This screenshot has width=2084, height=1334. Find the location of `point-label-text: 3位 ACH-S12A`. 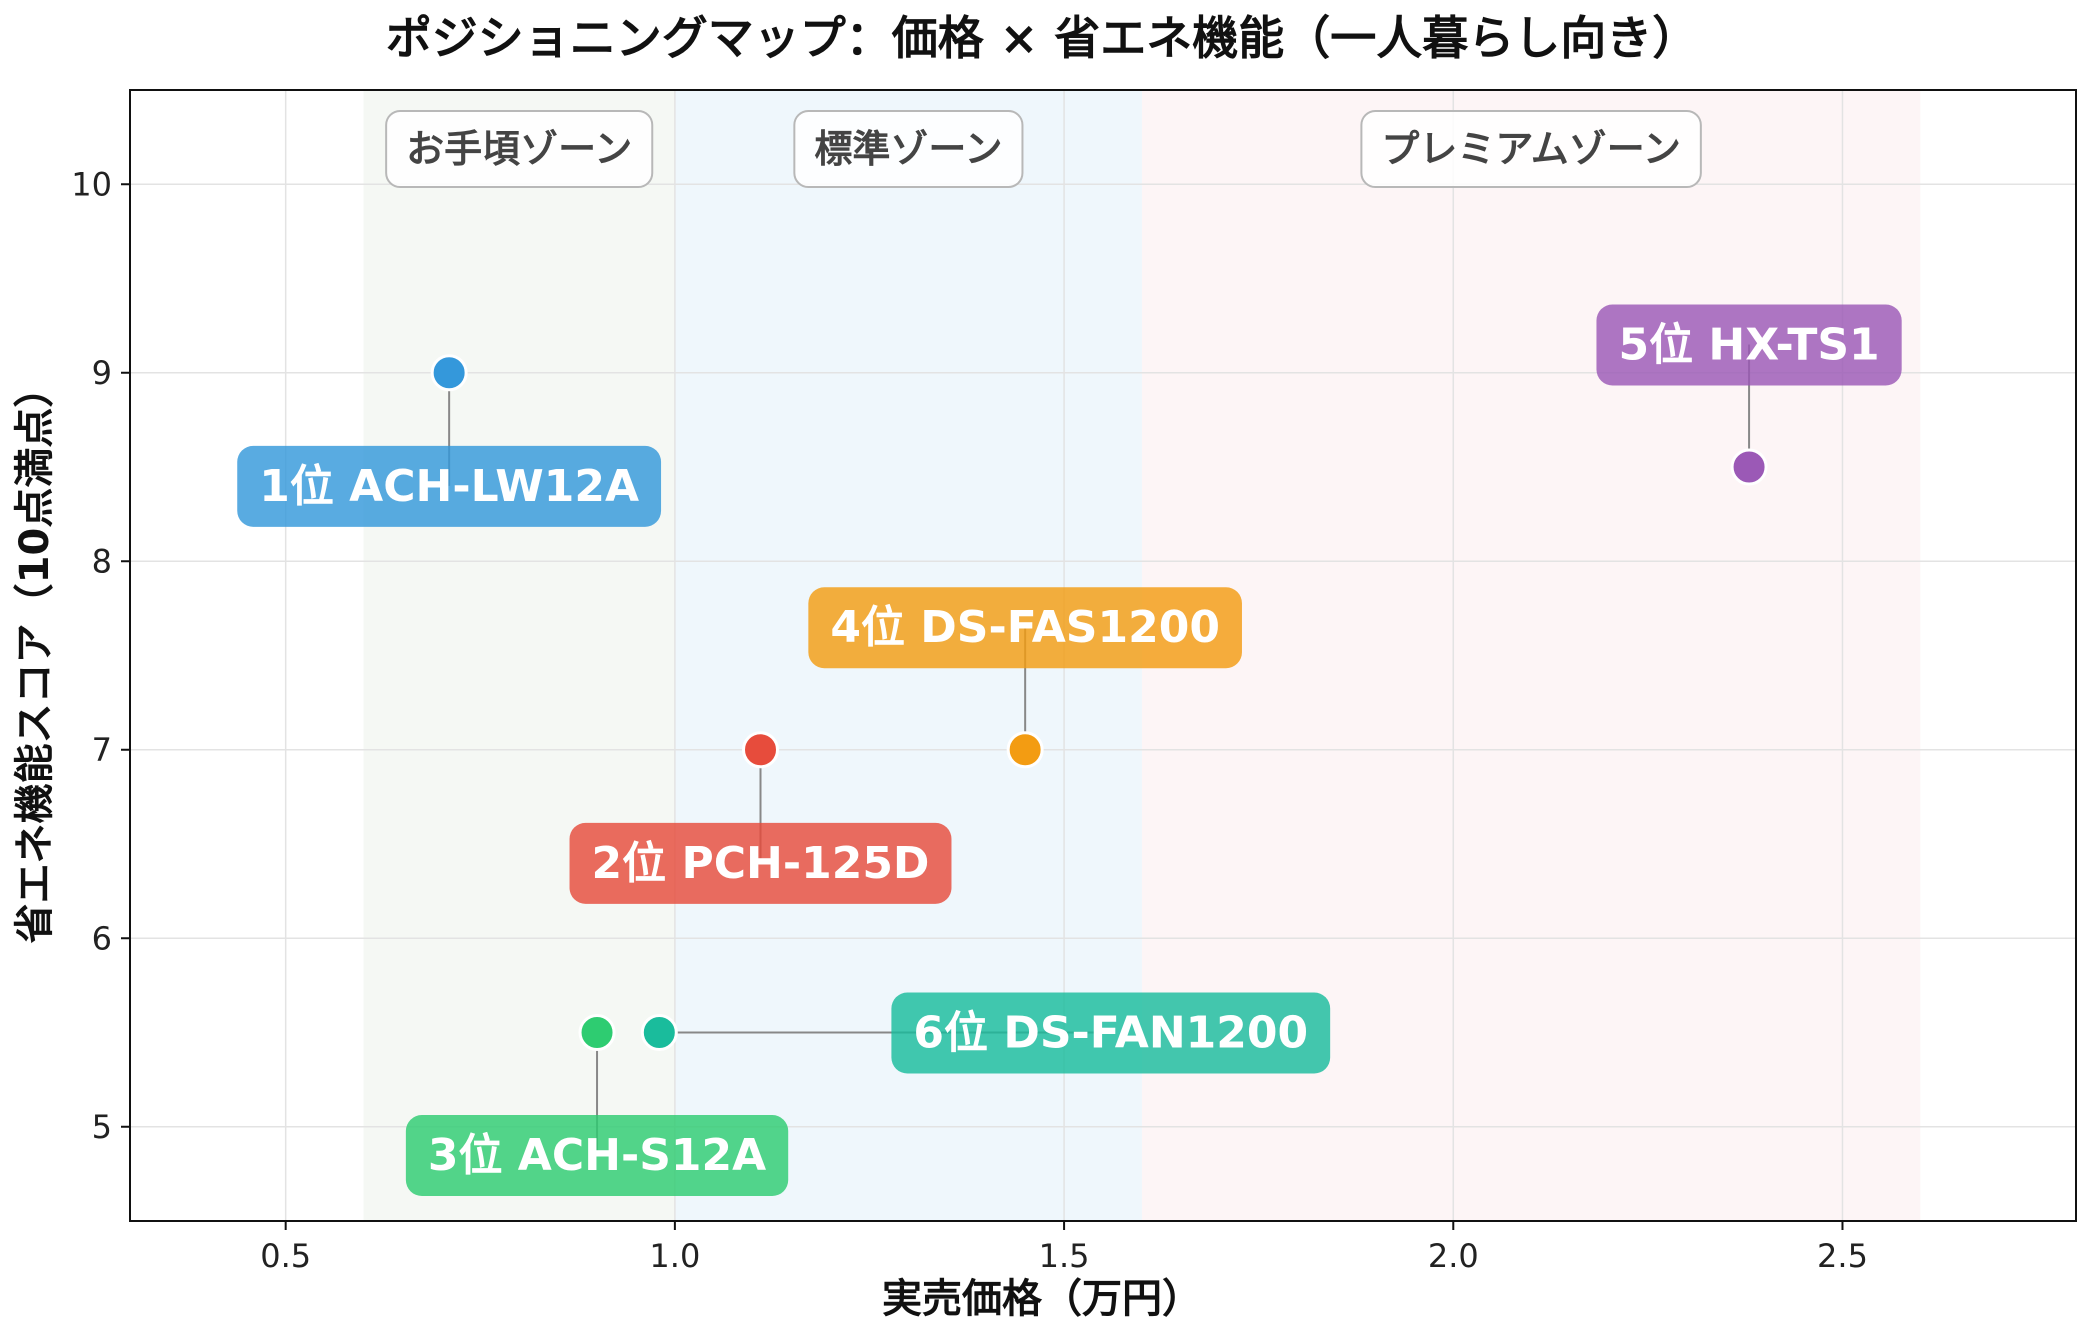

point-label-text: 3位 ACH-S12A is located at coordinates (597, 1155).